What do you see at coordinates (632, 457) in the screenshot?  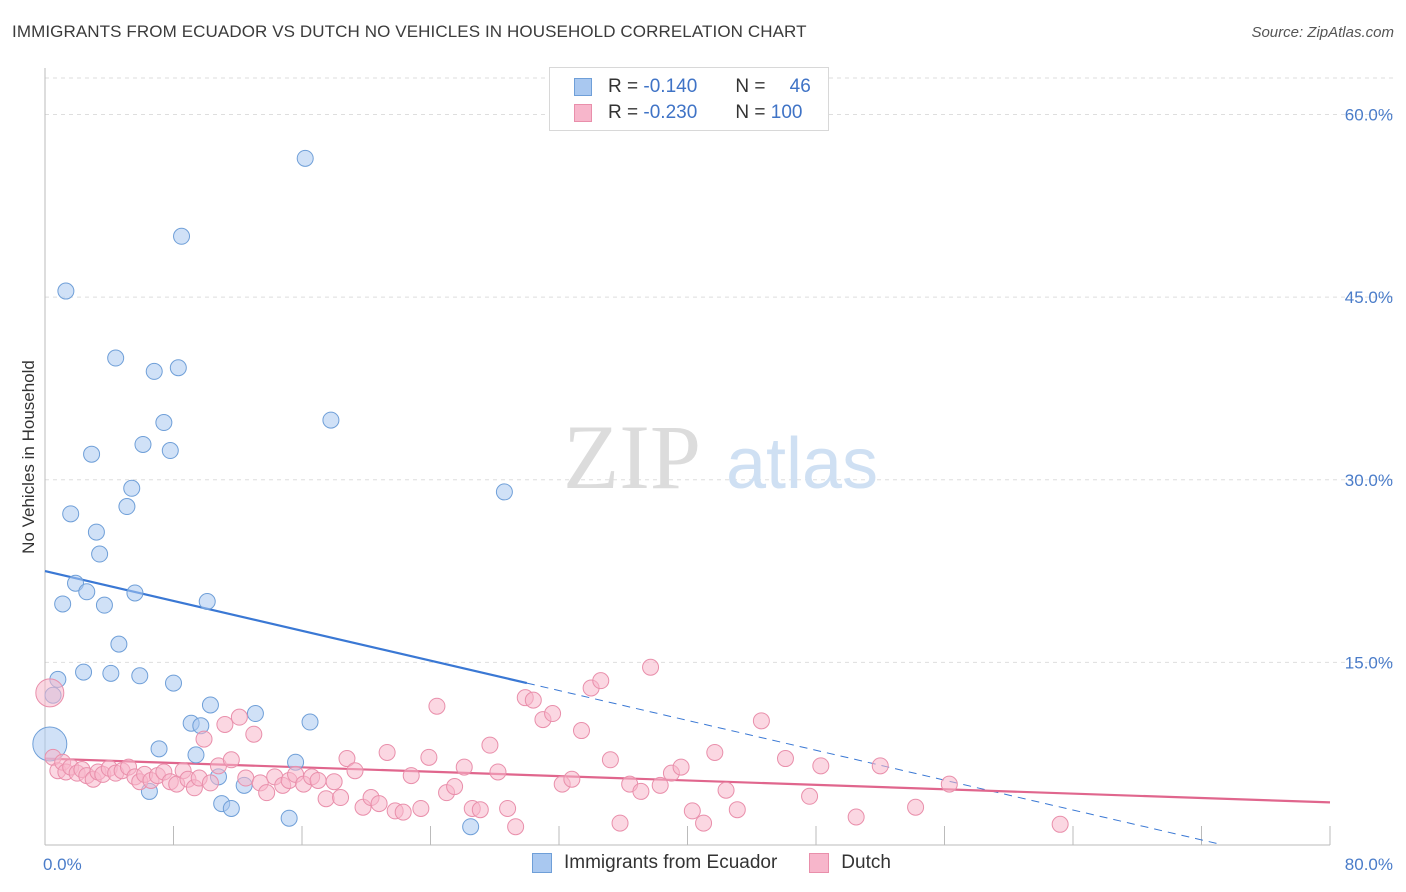 I see `watermark-zip: ZIP` at bounding box center [632, 457].